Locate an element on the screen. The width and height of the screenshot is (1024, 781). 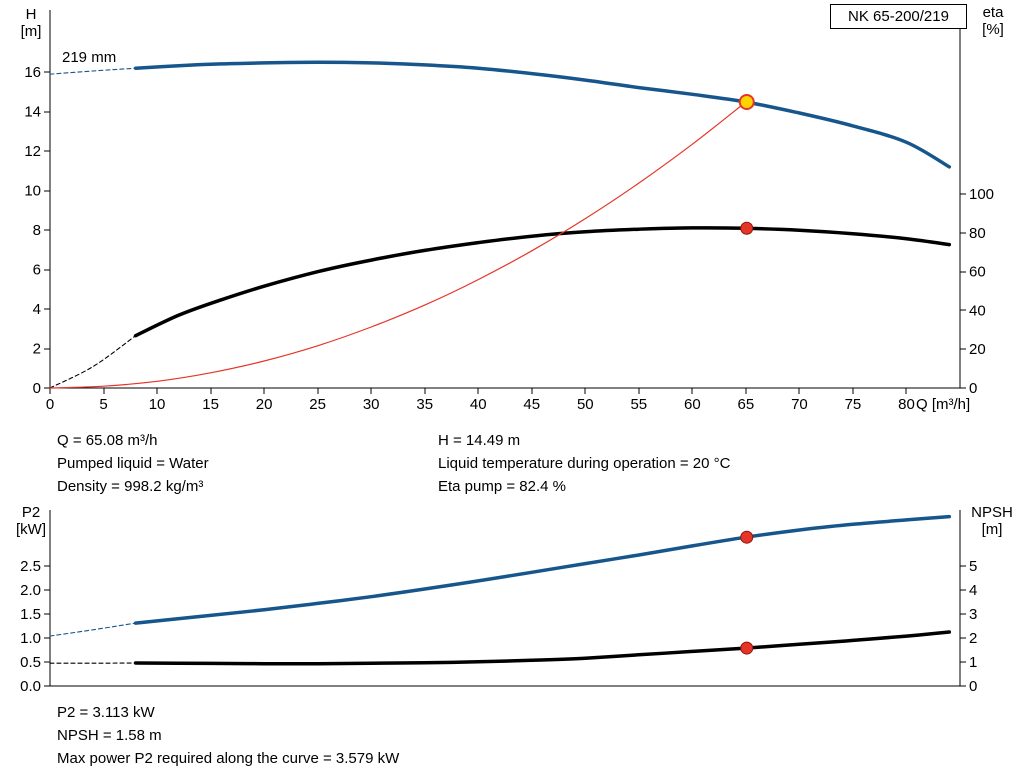
h-axis-symbol: H is located at coordinates (31, 14).